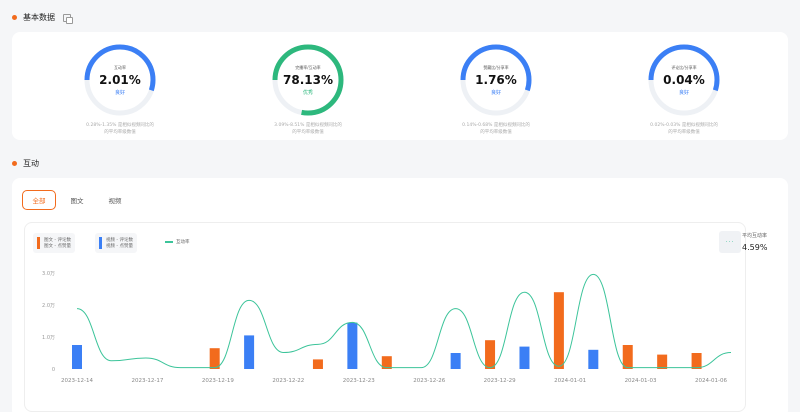 Image resolution: width=800 pixels, height=412 pixels. Describe the element at coordinates (307, 92) in the screenshot. I see `metric-level: 优秀` at that location.